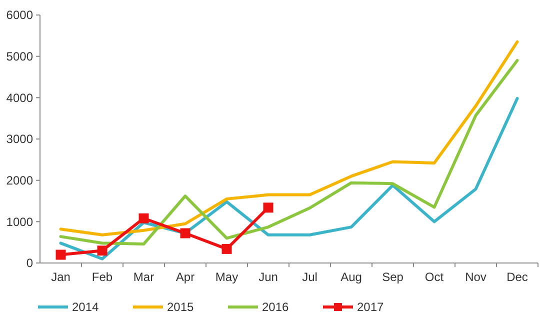 The image size is (558, 325). I want to click on y-tick-label: 3000, so click(20, 139).